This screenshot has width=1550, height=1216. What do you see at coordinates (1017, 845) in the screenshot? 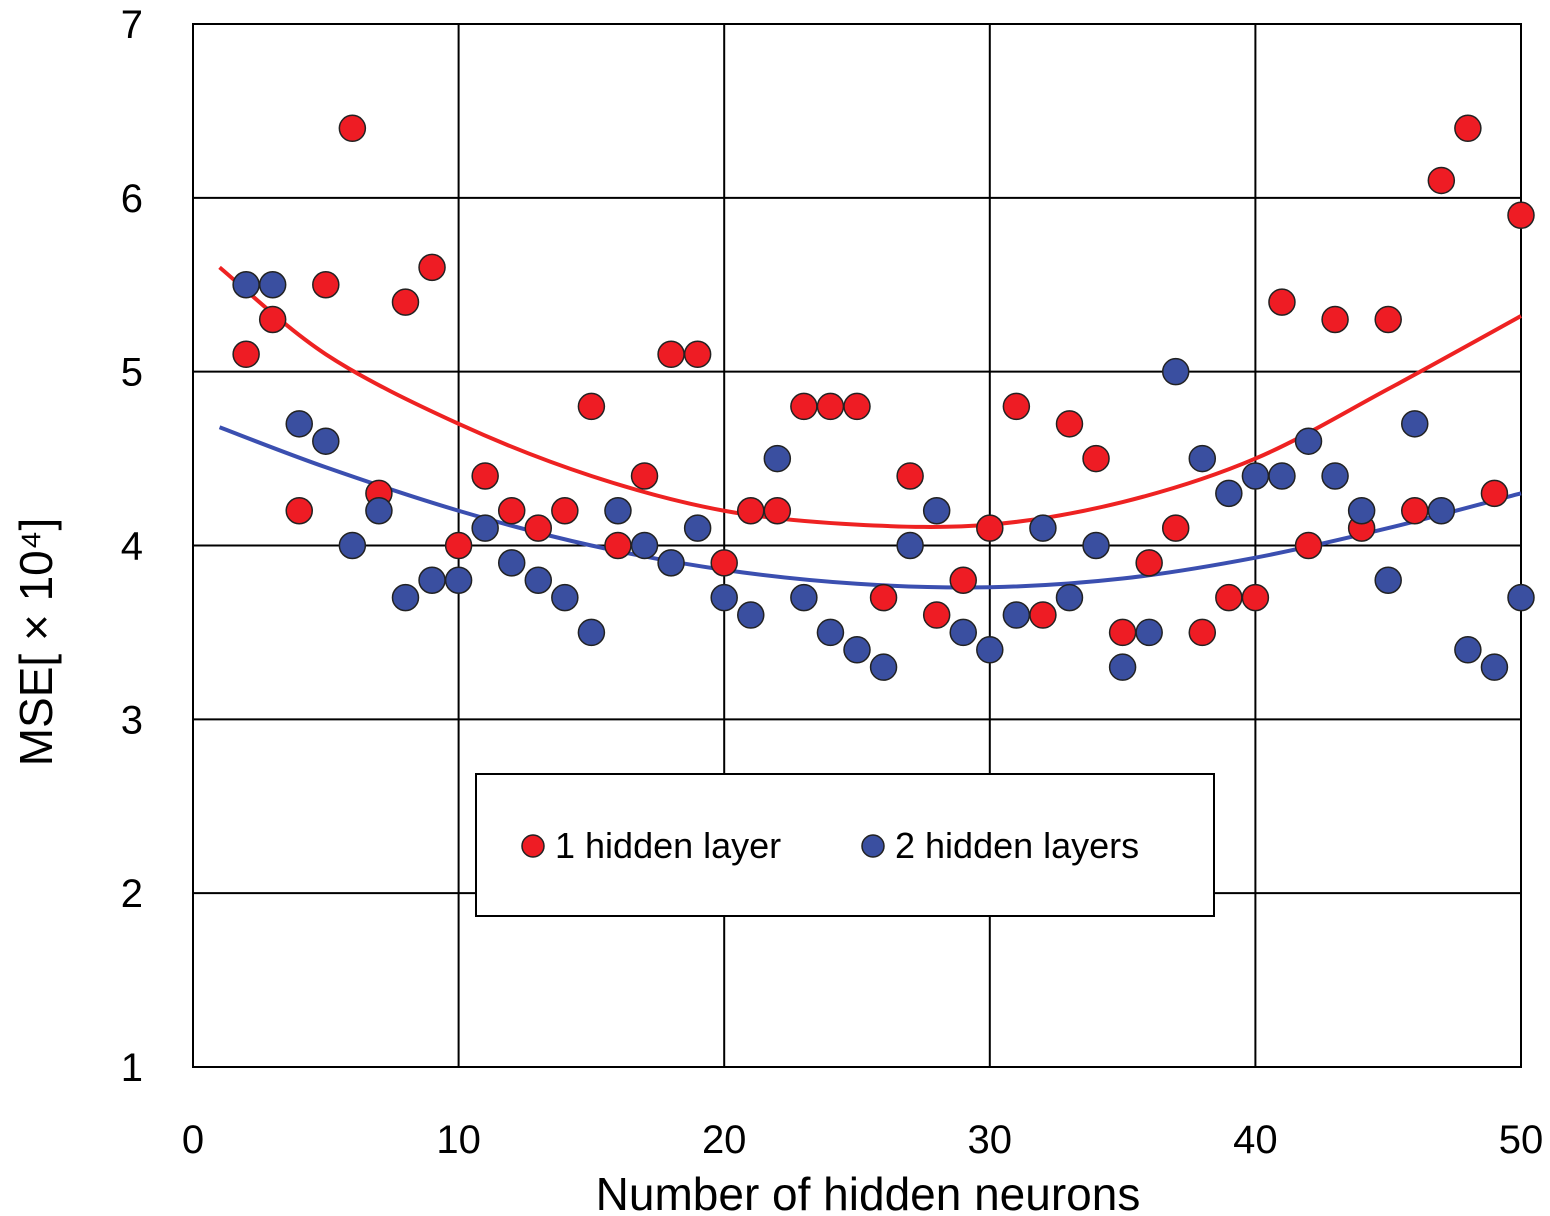
I see `legend-label-2-hidden-layers: 2 hidden layers` at bounding box center [1017, 845].